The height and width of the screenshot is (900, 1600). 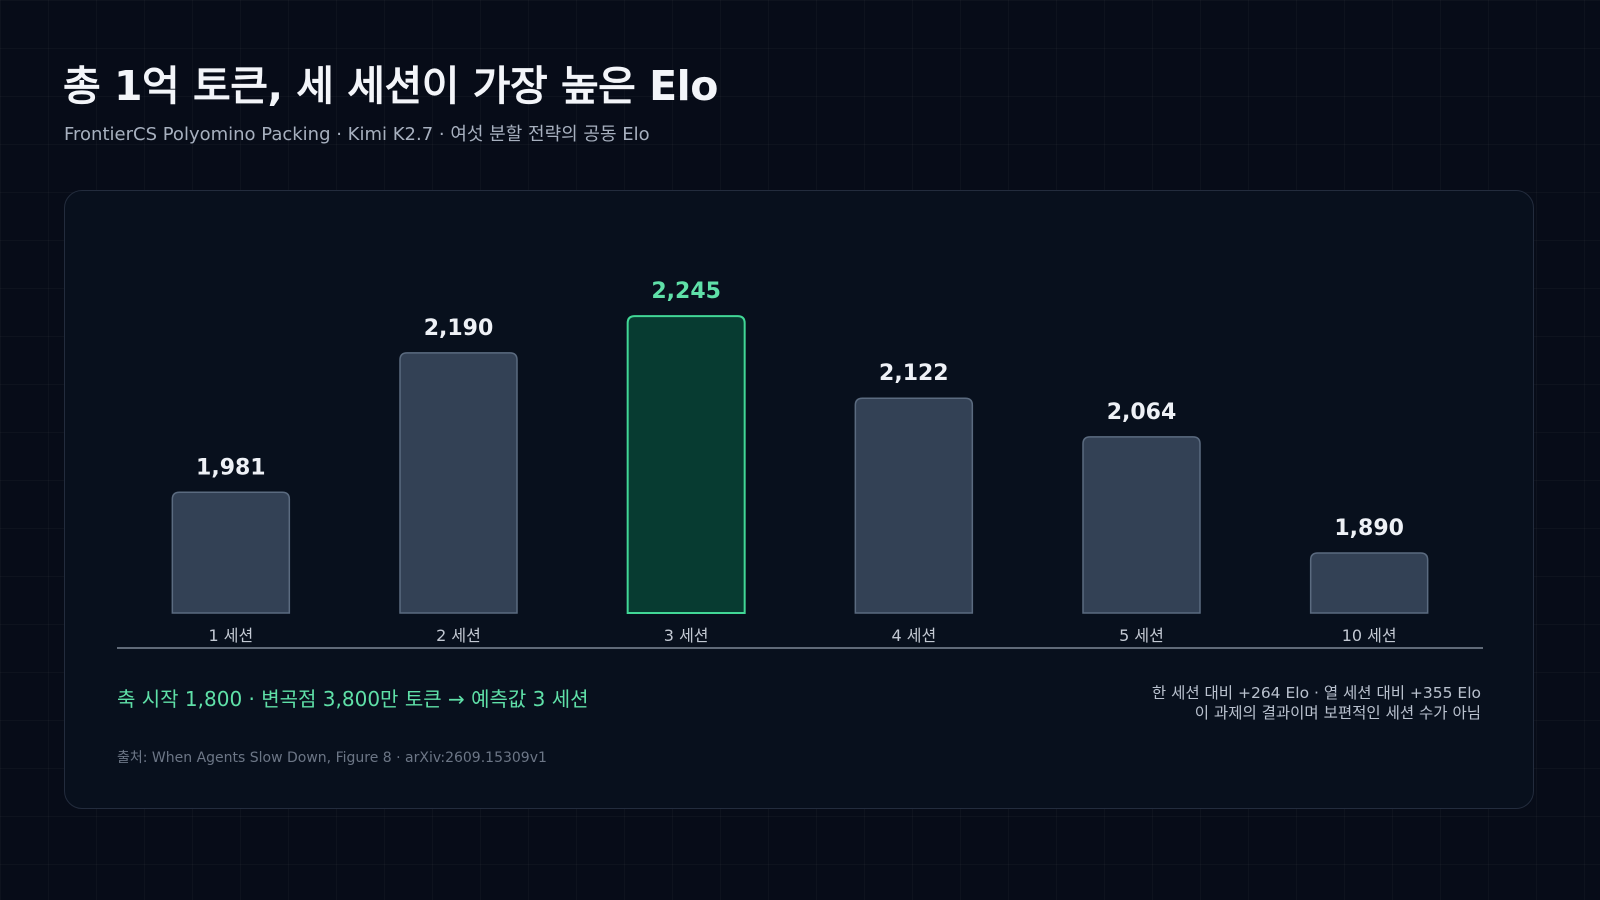 What do you see at coordinates (230, 635) in the screenshot?
I see `x-tick-label: 1 세션` at bounding box center [230, 635].